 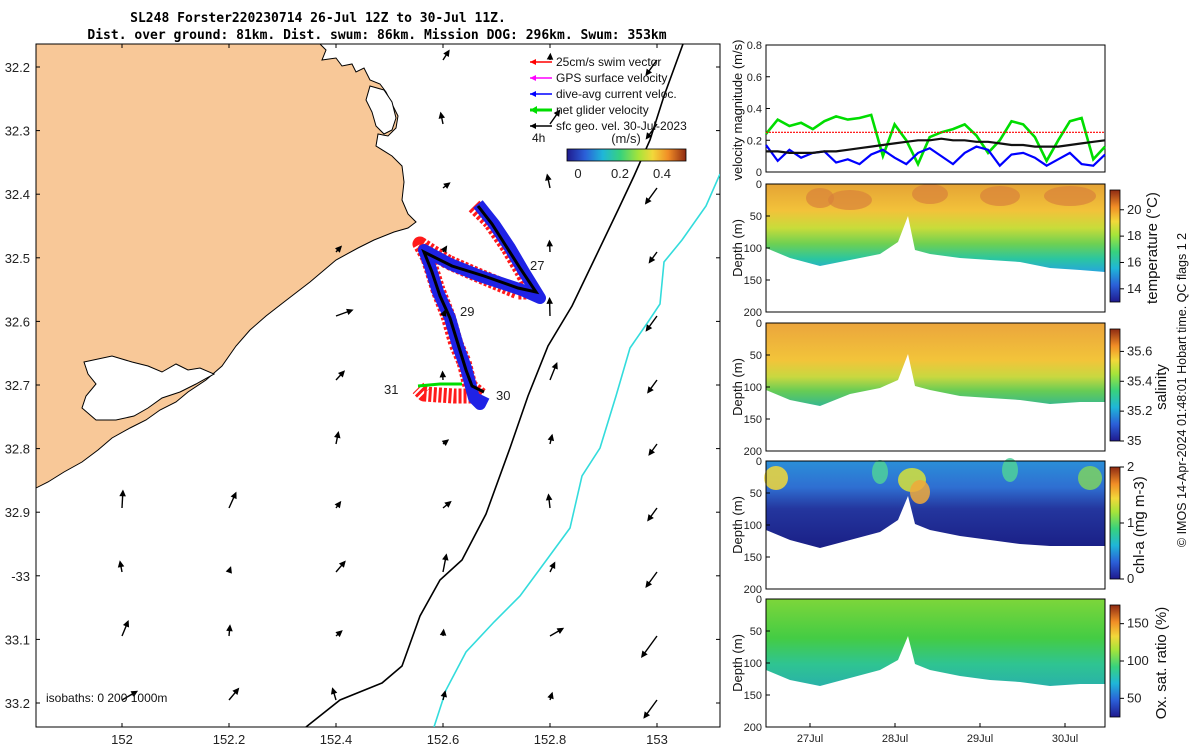 What do you see at coordinates (626, 138) in the screenshot?
I see `map-colorbar-title: (m/s)` at bounding box center [626, 138].